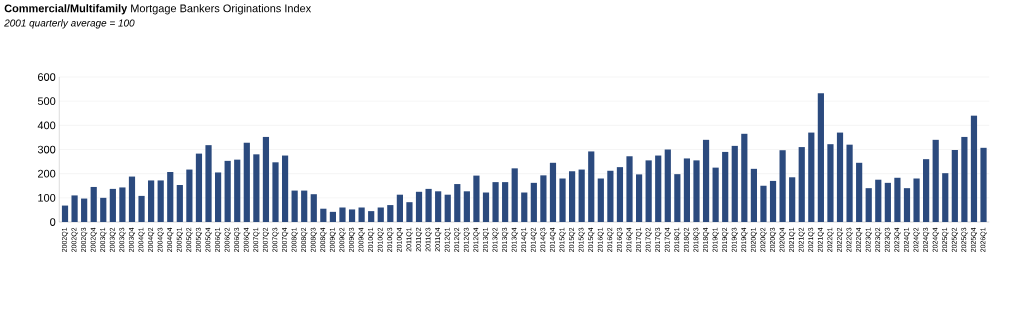 The width and height of the screenshot is (1024, 317). I want to click on y-tick-label: 500, so click(46, 101).